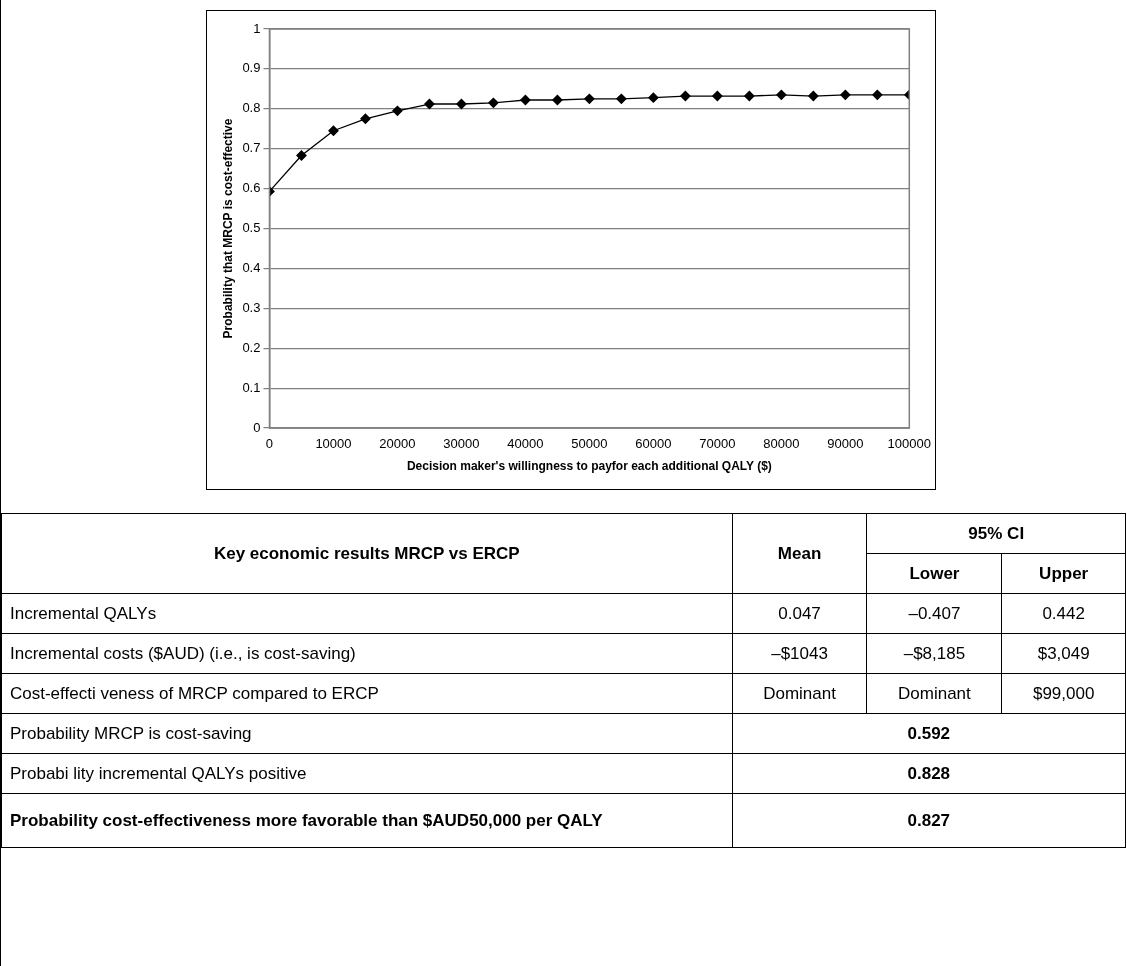  I want to click on y-tick-label: 0.9, so click(251, 68).